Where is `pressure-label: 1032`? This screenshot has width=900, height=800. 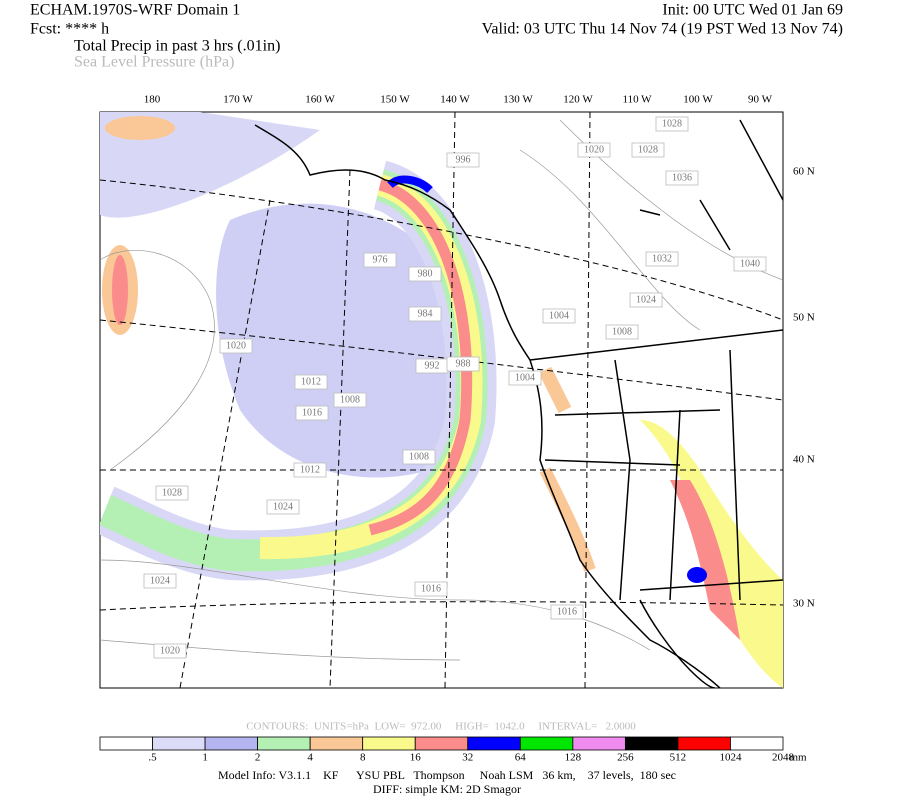 pressure-label: 1032 is located at coordinates (662, 258).